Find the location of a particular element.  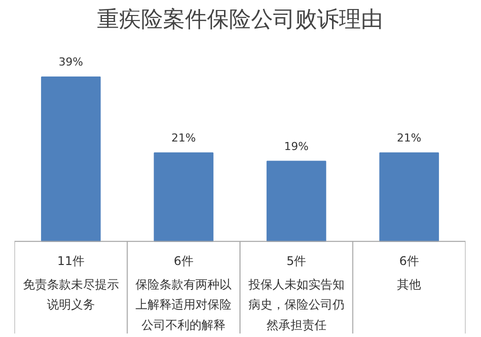

text: 11件 is located at coordinates (71, 261).